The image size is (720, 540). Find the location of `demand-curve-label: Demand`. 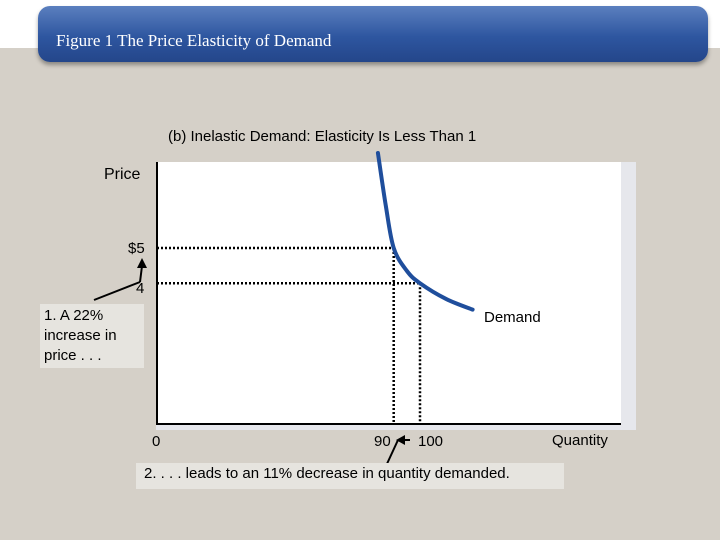

demand-curve-label: Demand is located at coordinates (512, 317).